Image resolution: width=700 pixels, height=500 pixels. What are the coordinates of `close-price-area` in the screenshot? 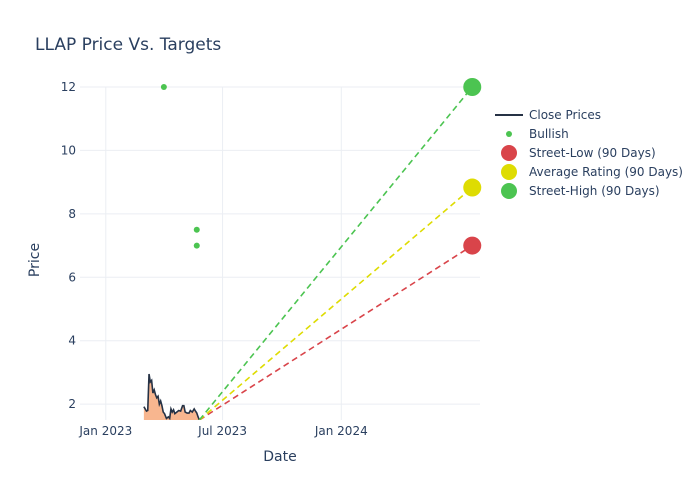 It's located at (171, 397).